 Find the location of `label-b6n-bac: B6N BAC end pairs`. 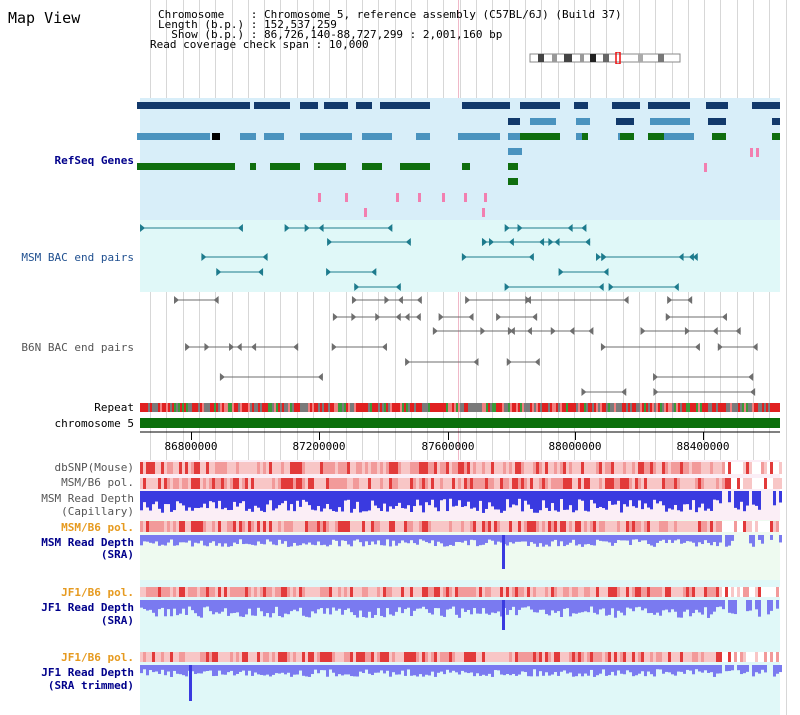

label-b6n-bac: B6N BAC end pairs is located at coordinates (77, 347).